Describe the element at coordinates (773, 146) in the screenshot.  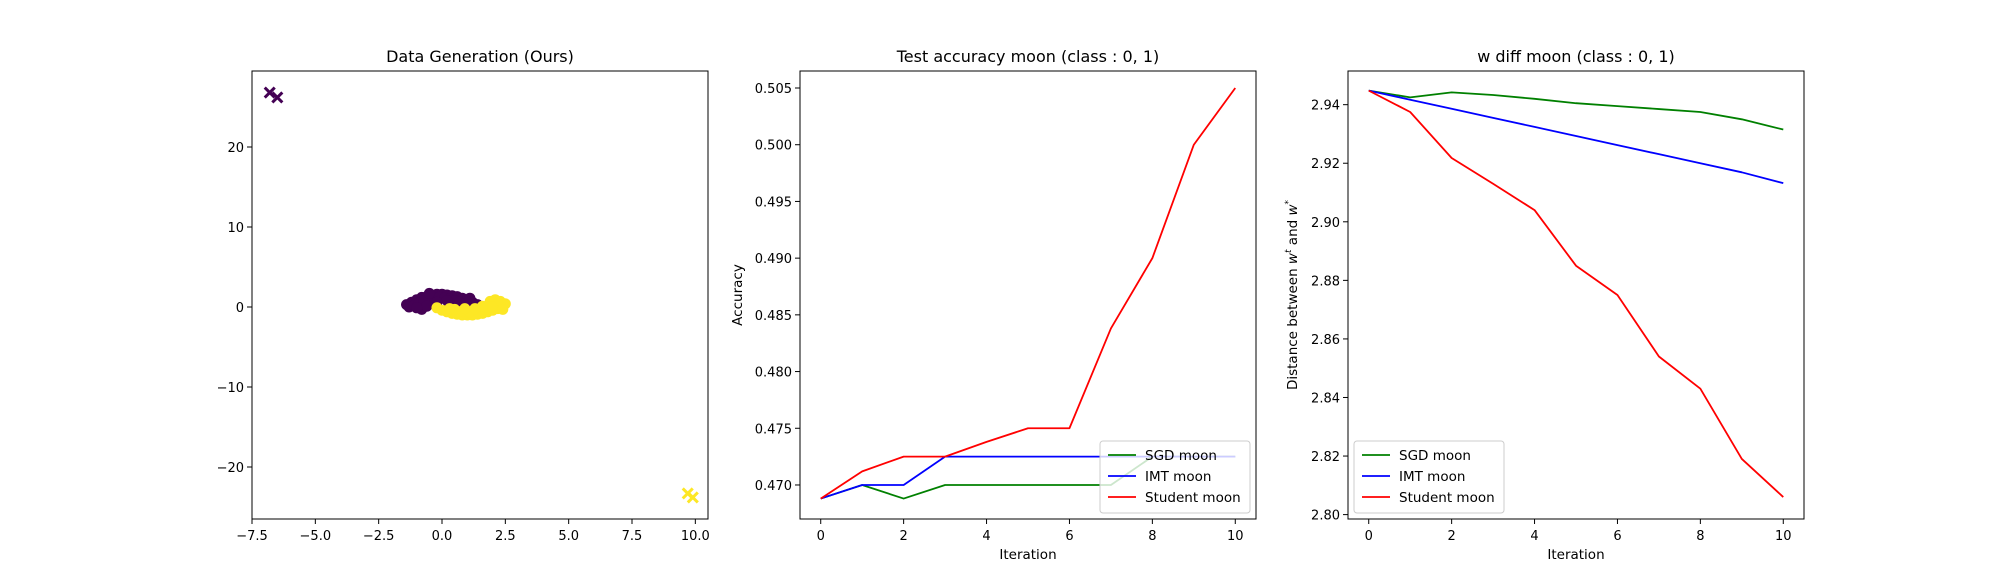
I see `y-tick-label: 0.500` at that location.